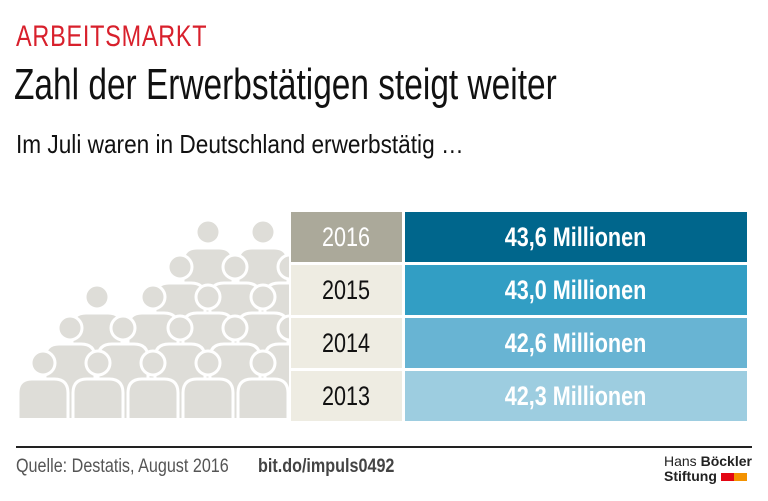  Describe the element at coordinates (576, 290) in the screenshot. I see `value-cell: 43,0 Millionen` at that location.